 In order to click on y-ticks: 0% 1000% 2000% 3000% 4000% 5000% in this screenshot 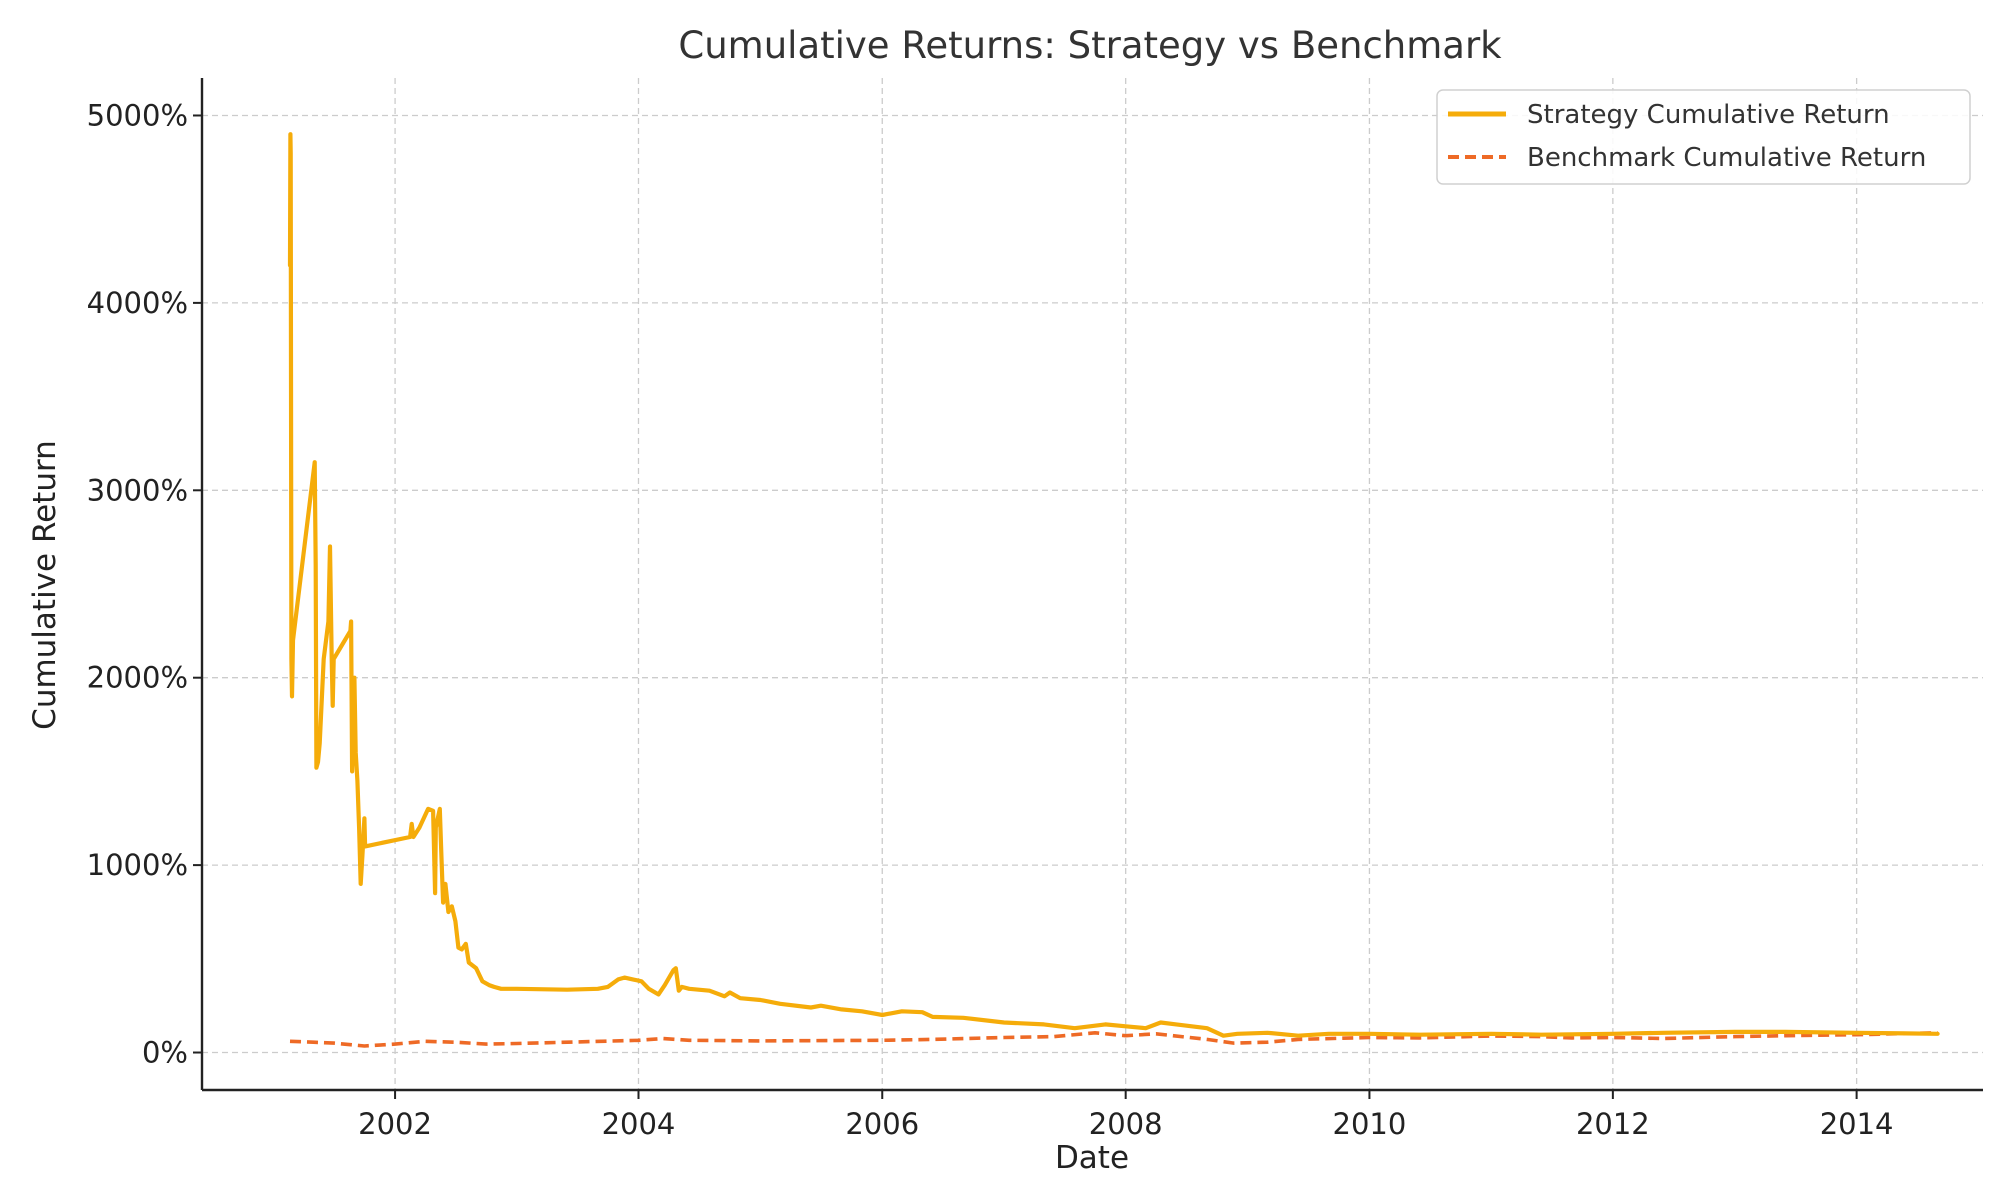, I will do `click(144, 584)`.